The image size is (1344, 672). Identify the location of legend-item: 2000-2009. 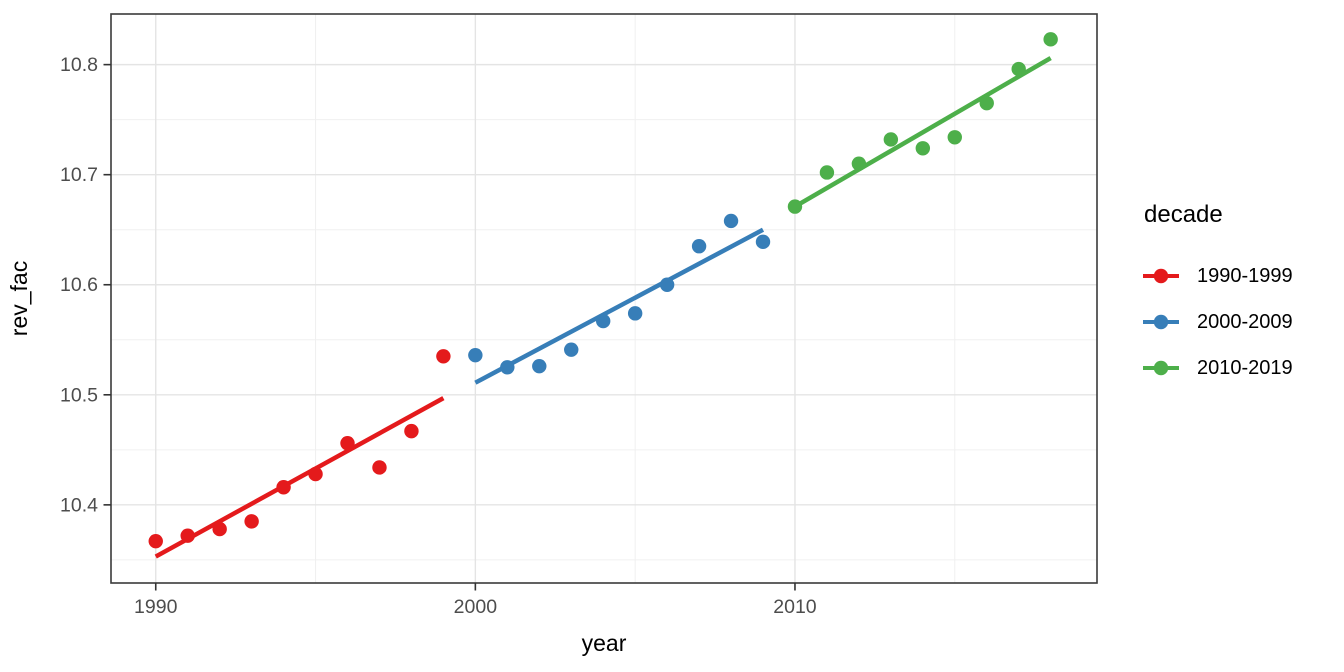
(1217, 322).